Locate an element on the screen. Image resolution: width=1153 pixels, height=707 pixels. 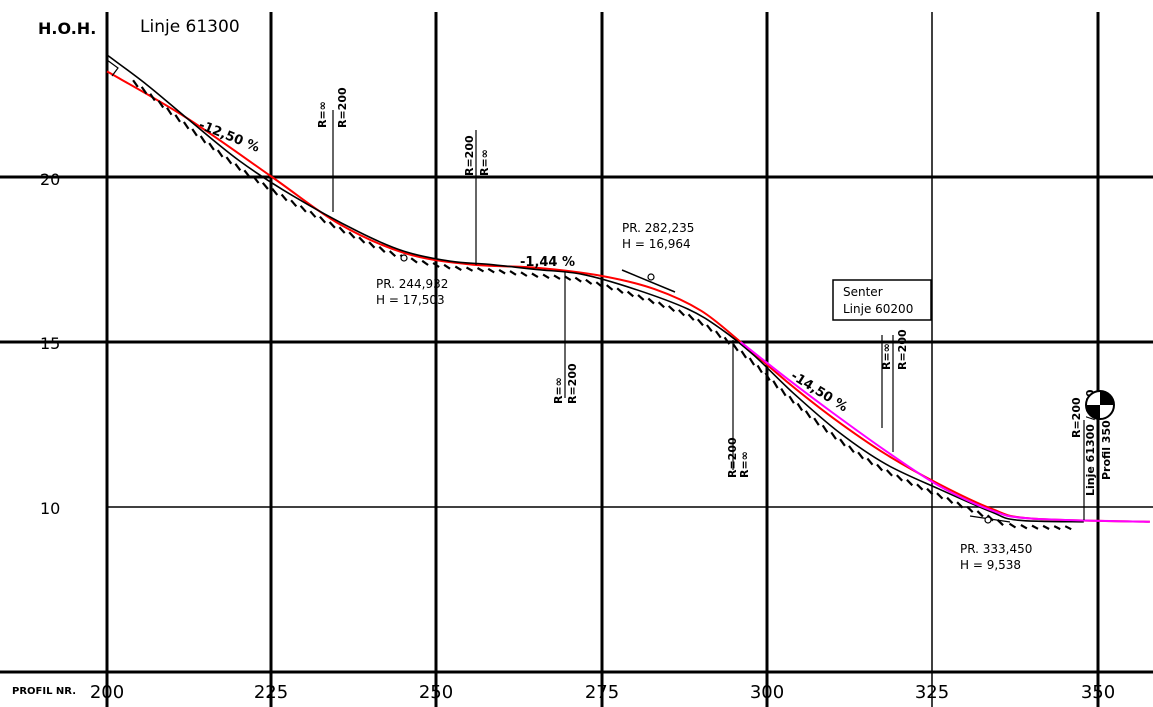
r-label-3a: R=∞ is located at coordinates (558, 390).